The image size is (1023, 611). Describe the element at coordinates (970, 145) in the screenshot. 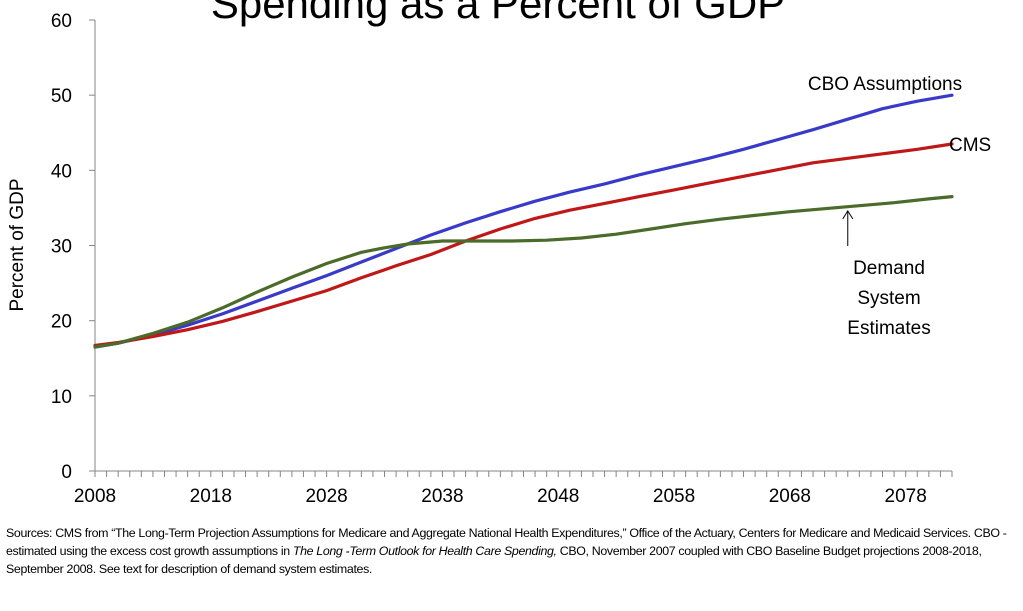

I see `annotation-cms: CMS` at that location.